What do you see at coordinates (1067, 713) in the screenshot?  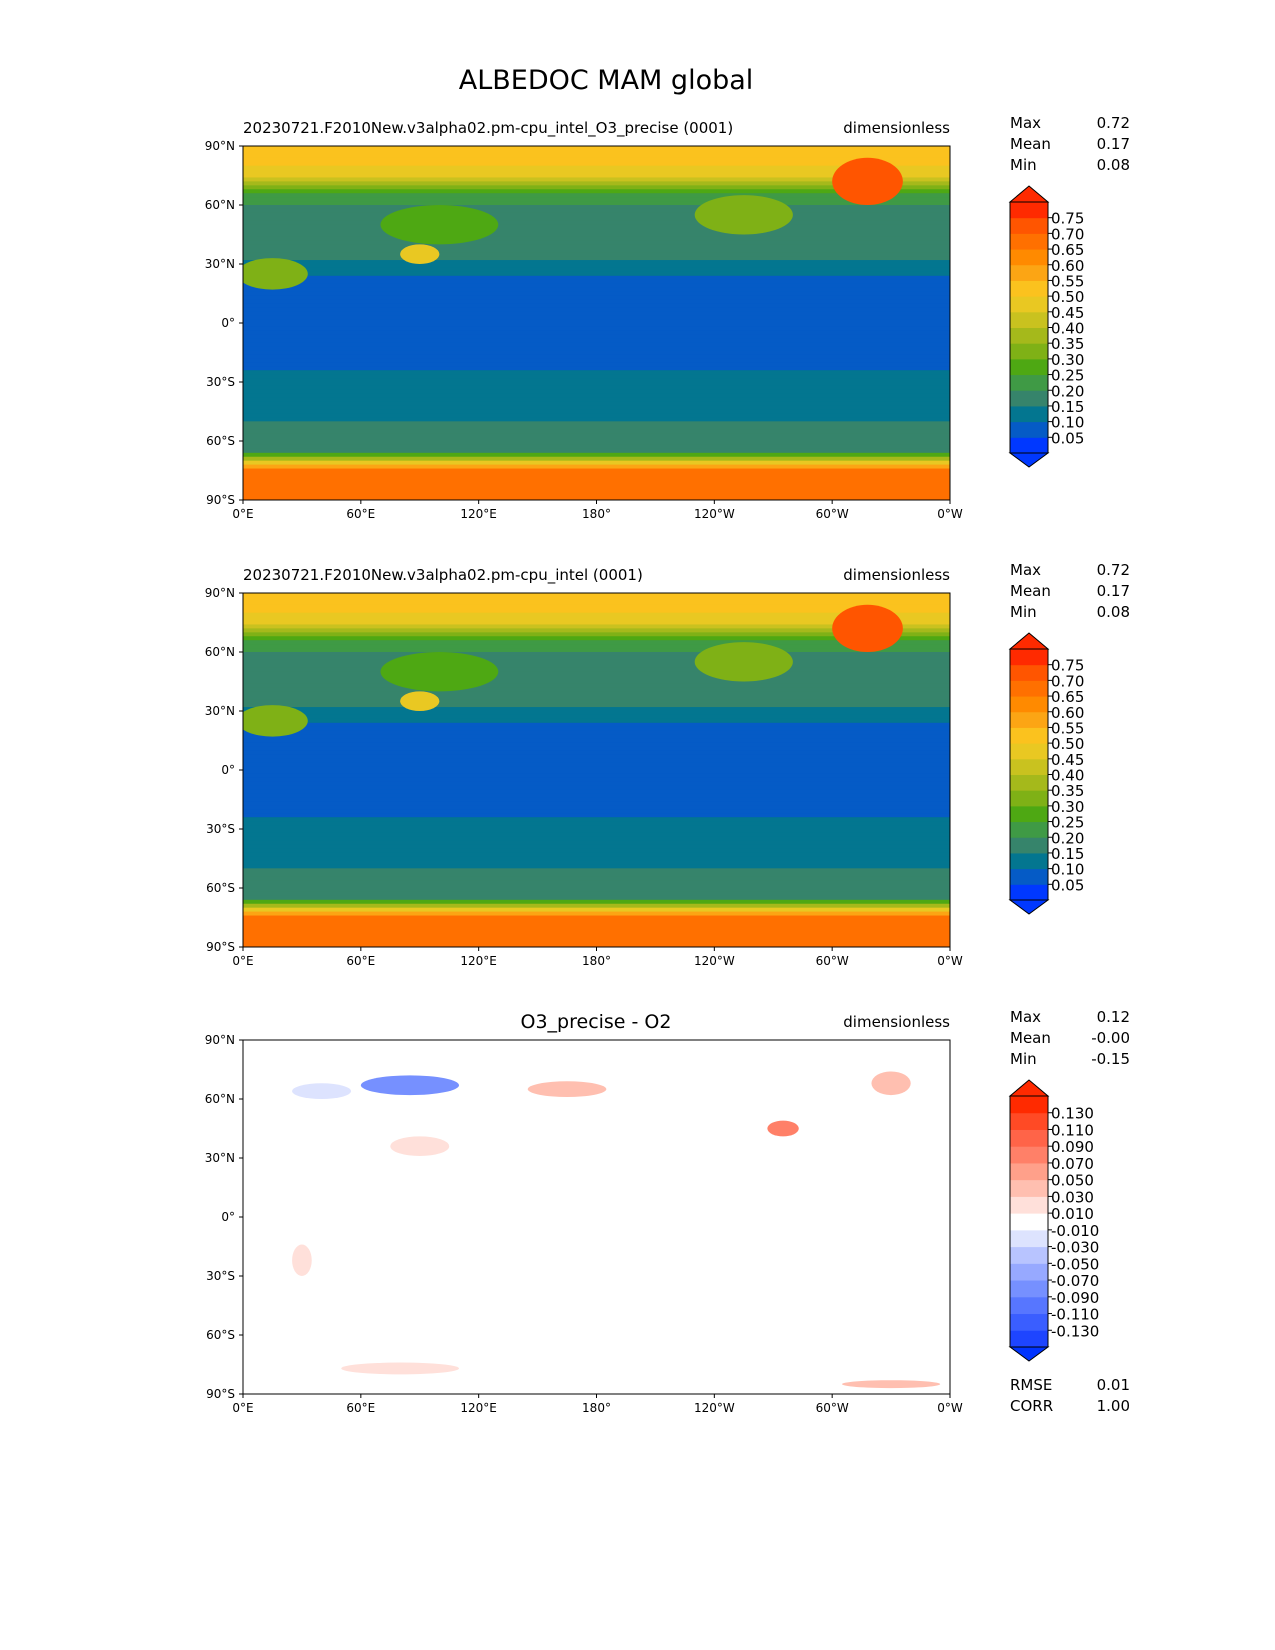 I see `colorbar-tick-label: 0.60` at bounding box center [1067, 713].